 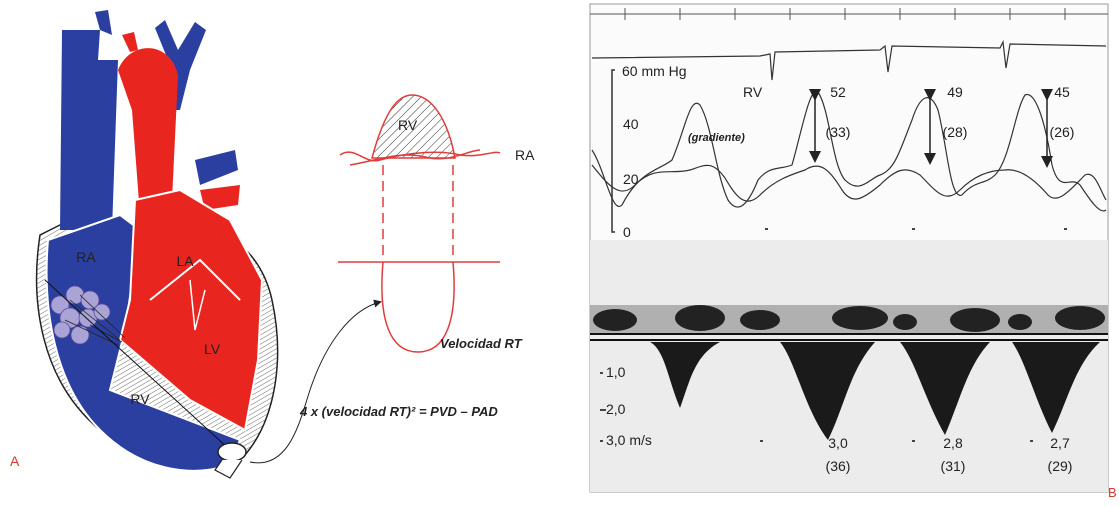 What do you see at coordinates (212, 349) in the screenshot?
I see `heart-label: LV` at bounding box center [212, 349].